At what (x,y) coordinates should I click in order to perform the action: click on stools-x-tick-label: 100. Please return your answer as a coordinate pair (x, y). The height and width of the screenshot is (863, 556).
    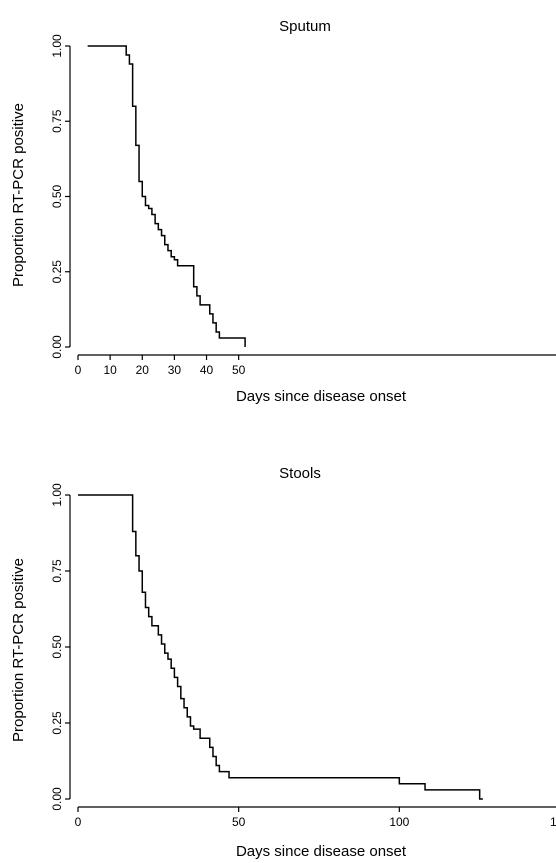
    Looking at the image, I should click on (399, 822).